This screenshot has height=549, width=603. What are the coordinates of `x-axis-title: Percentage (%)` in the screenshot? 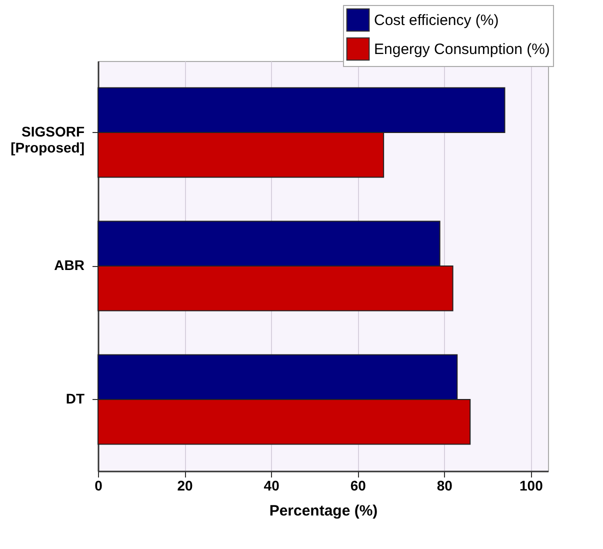 It's located at (323, 511).